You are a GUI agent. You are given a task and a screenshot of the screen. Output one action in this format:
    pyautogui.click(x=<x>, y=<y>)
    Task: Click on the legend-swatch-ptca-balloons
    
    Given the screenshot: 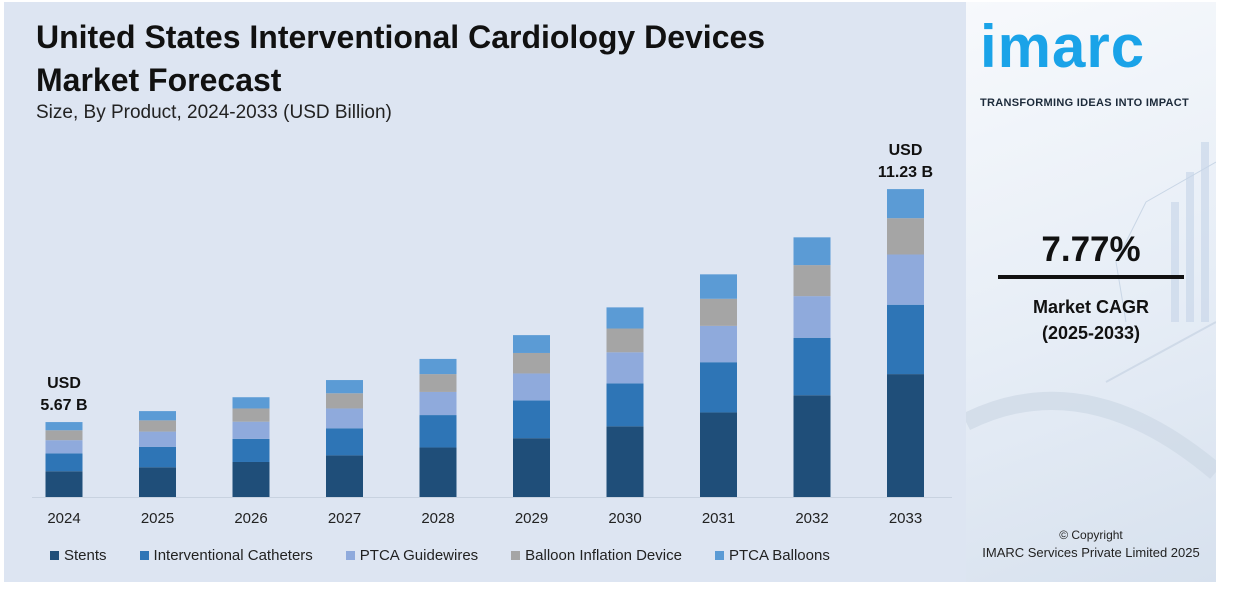 What is the action you would take?
    pyautogui.click(x=719, y=555)
    